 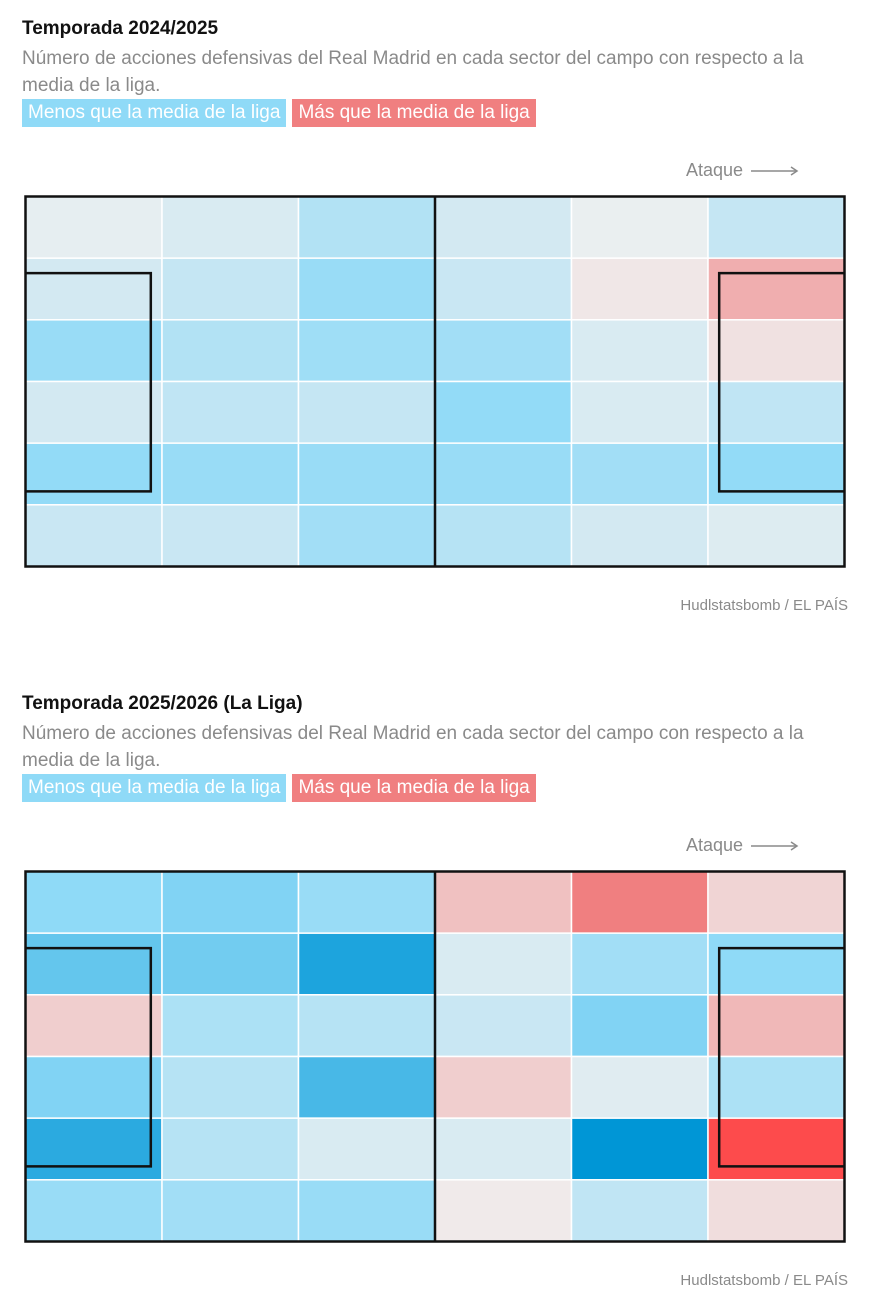 I want to click on chart-title: Temporada 2024/2025, so click(x=120, y=28).